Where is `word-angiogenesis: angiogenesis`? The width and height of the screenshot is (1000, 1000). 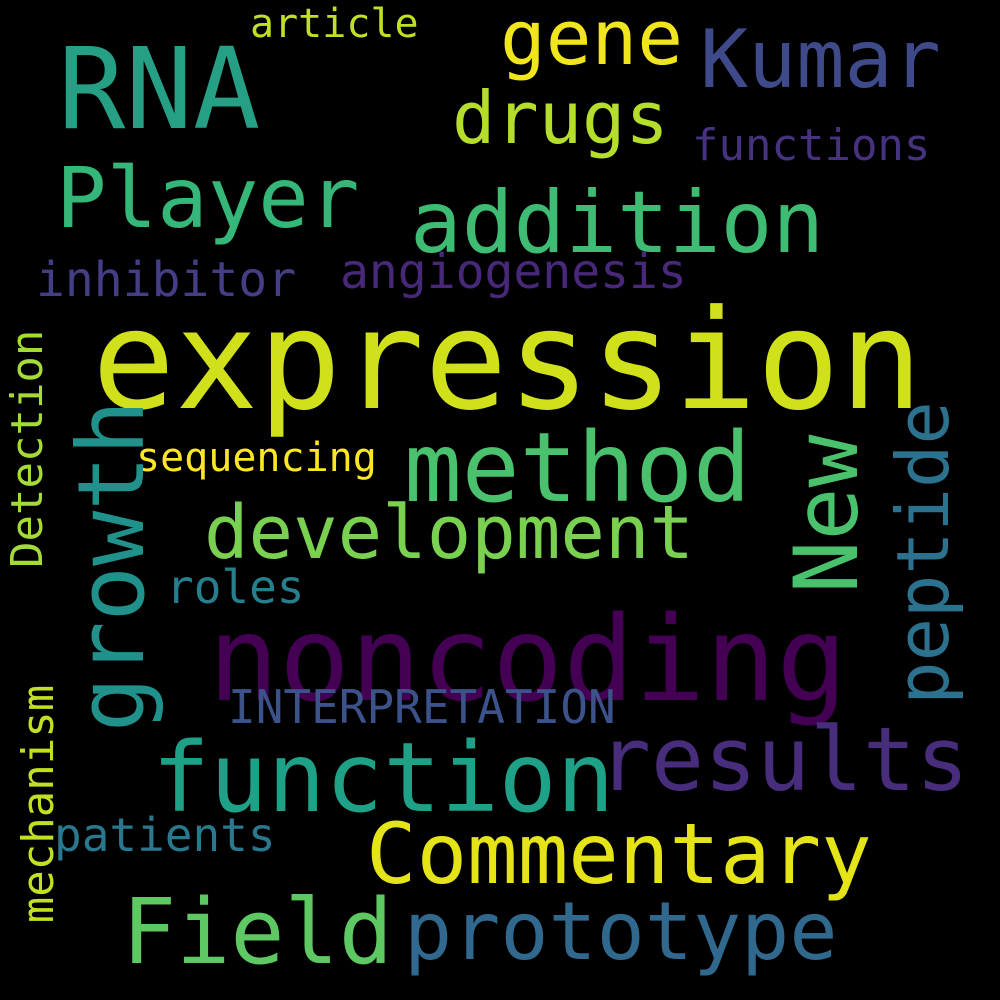
word-angiogenesis: angiogenesis is located at coordinates (513, 272).